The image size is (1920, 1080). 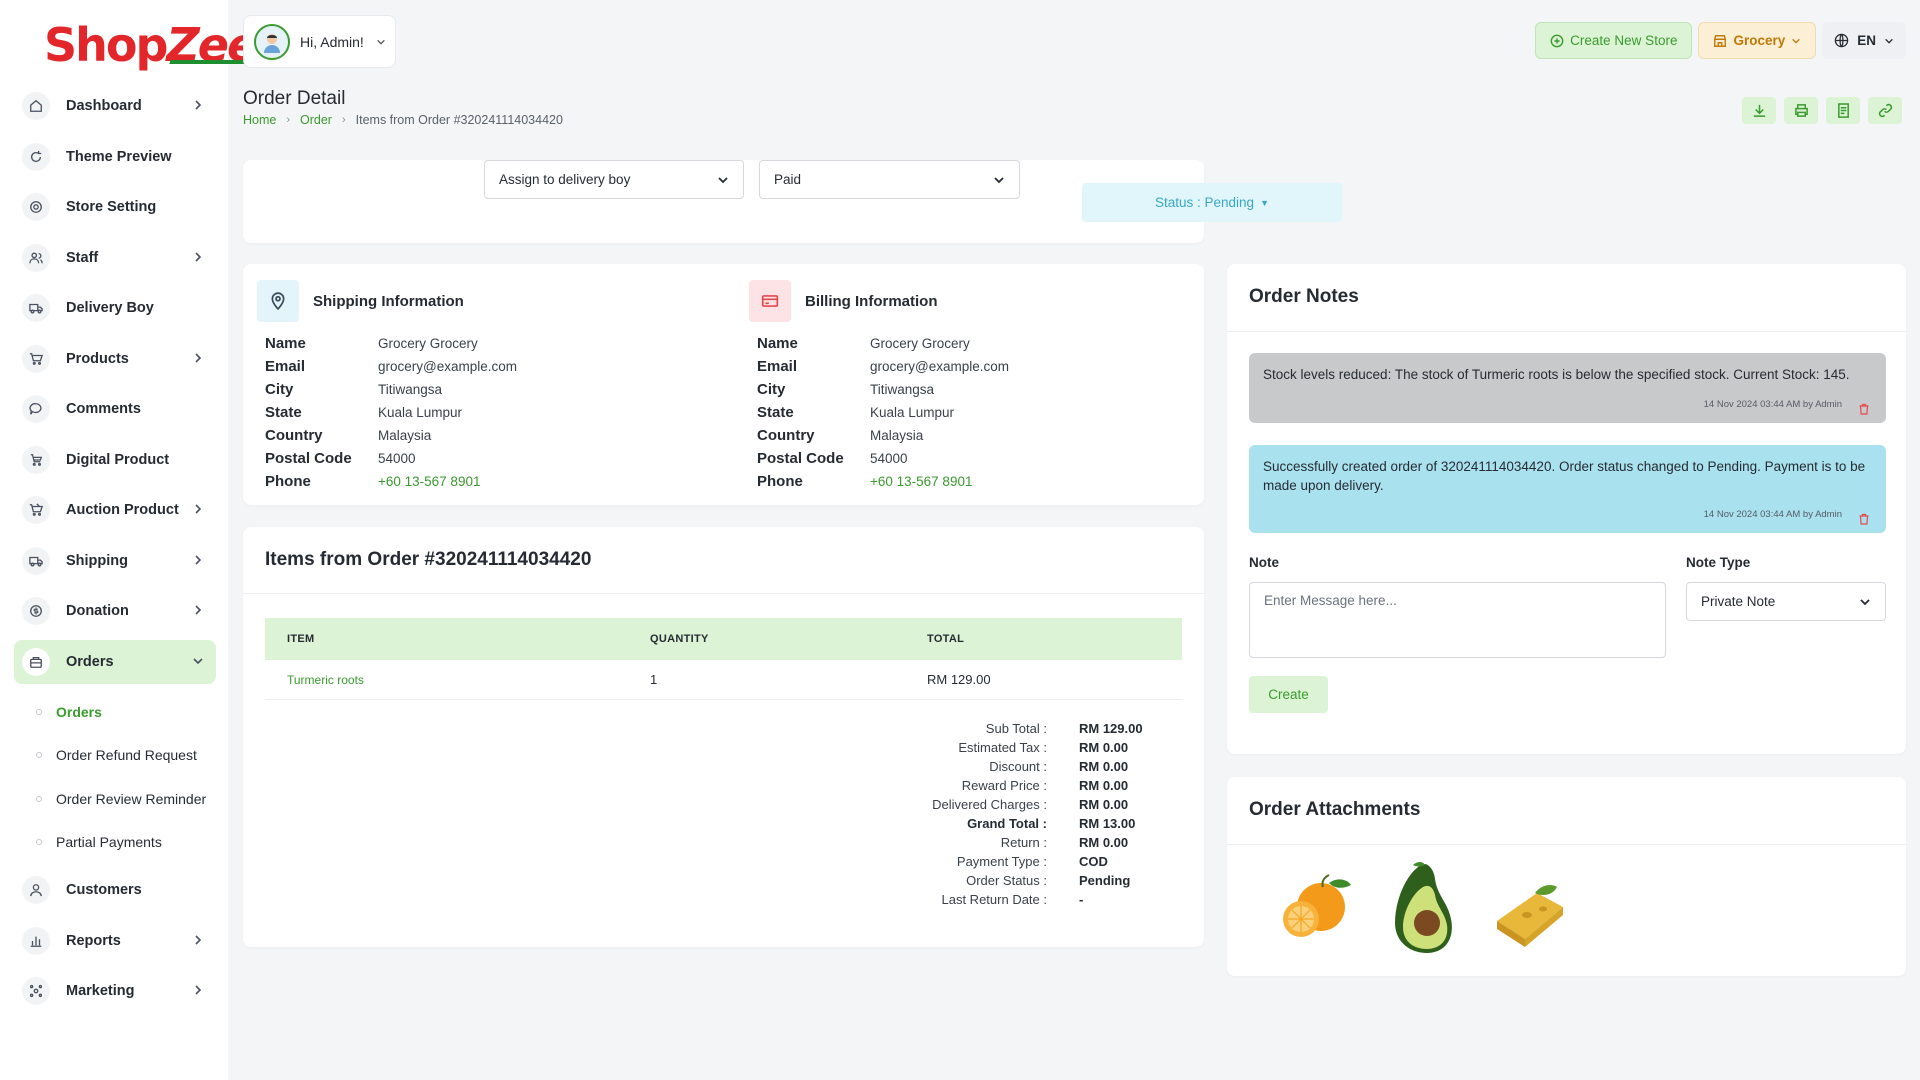 I want to click on truck-icon, so click(x=36, y=308).